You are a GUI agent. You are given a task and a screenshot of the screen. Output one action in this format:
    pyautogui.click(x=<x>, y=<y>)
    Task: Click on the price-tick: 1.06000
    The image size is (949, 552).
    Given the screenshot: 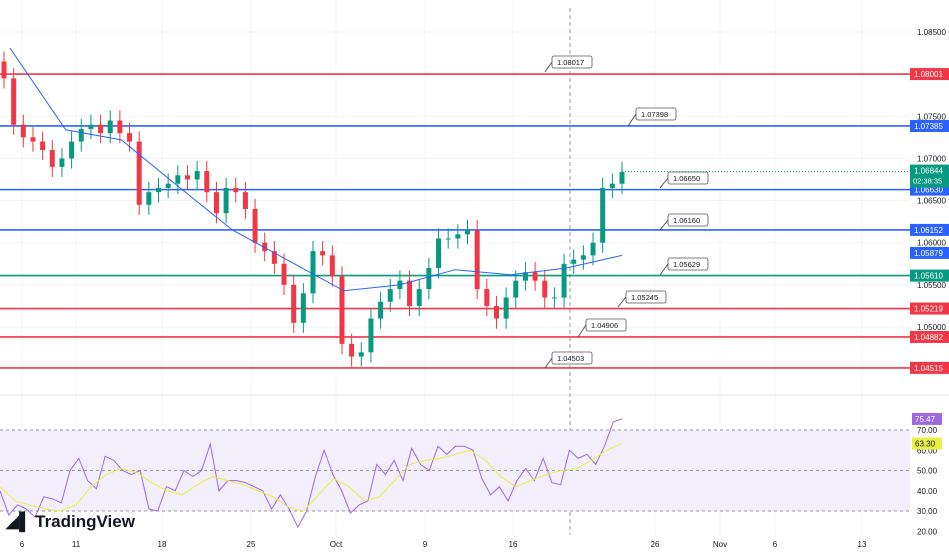 What is the action you would take?
    pyautogui.click(x=931, y=243)
    